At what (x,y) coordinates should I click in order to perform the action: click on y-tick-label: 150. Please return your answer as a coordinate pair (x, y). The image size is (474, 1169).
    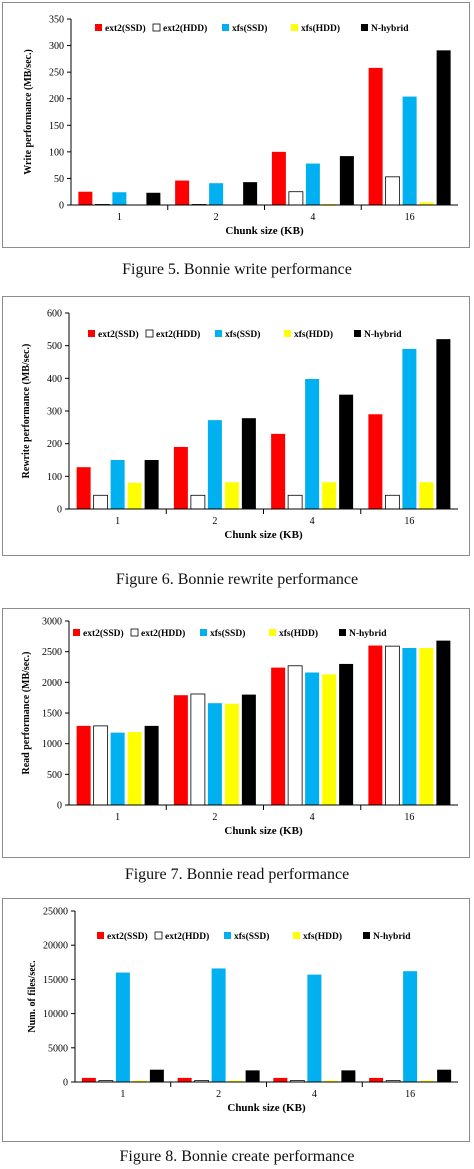
    Looking at the image, I should click on (56, 126).